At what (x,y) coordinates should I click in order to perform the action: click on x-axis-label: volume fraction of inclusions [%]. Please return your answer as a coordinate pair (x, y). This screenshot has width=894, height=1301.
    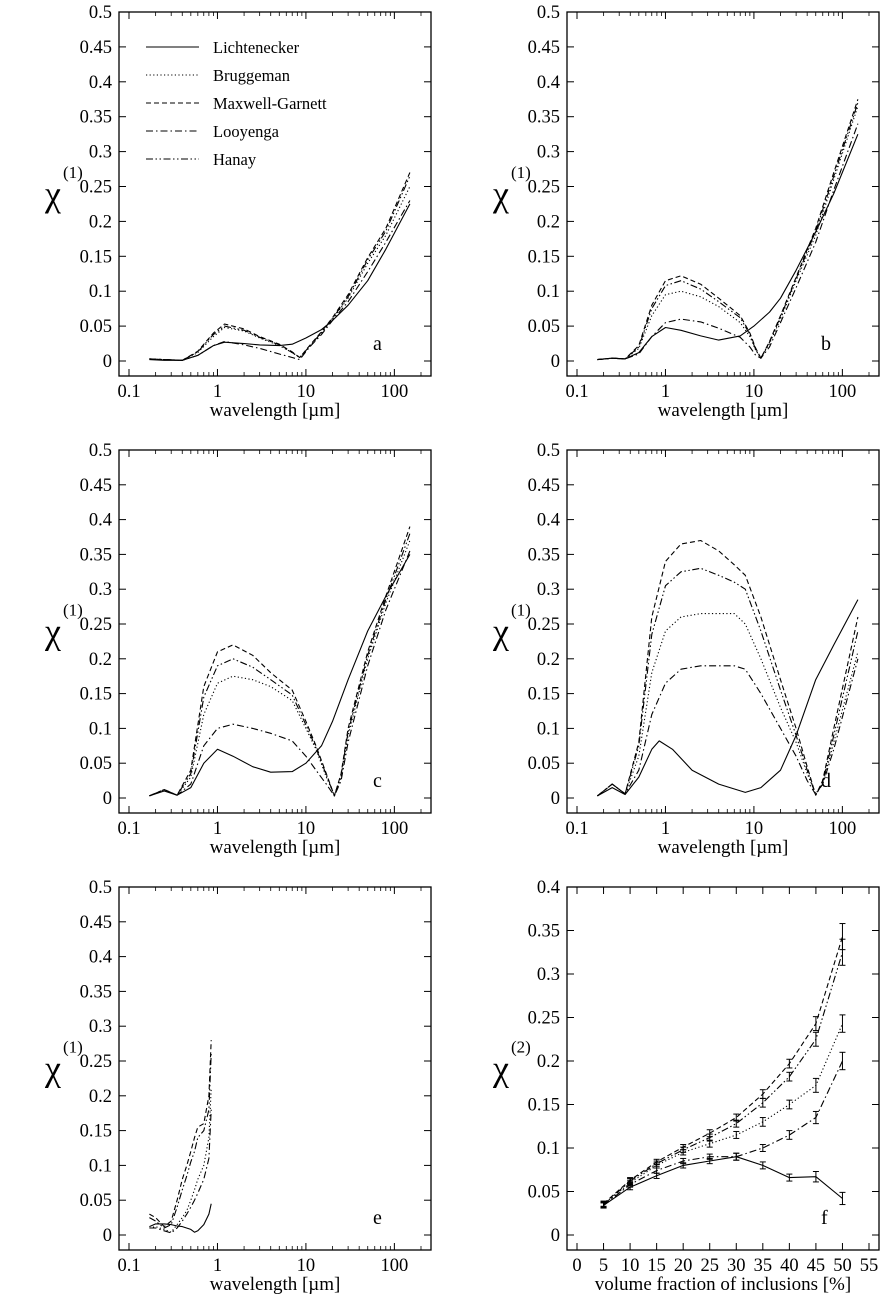
    Looking at the image, I should click on (723, 1284).